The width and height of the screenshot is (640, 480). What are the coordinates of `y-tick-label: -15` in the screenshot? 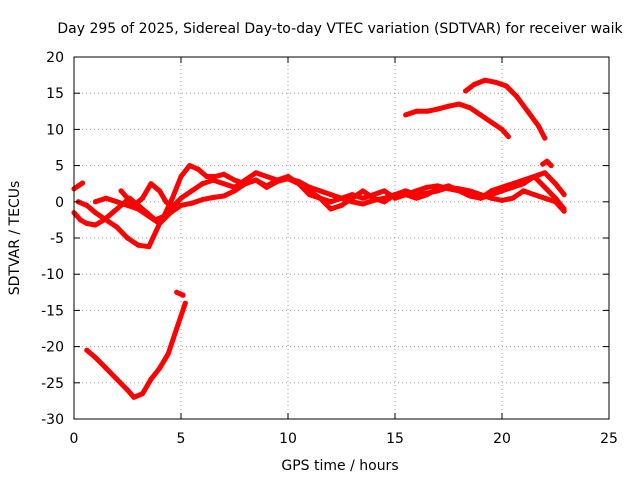 It's located at (52, 311).